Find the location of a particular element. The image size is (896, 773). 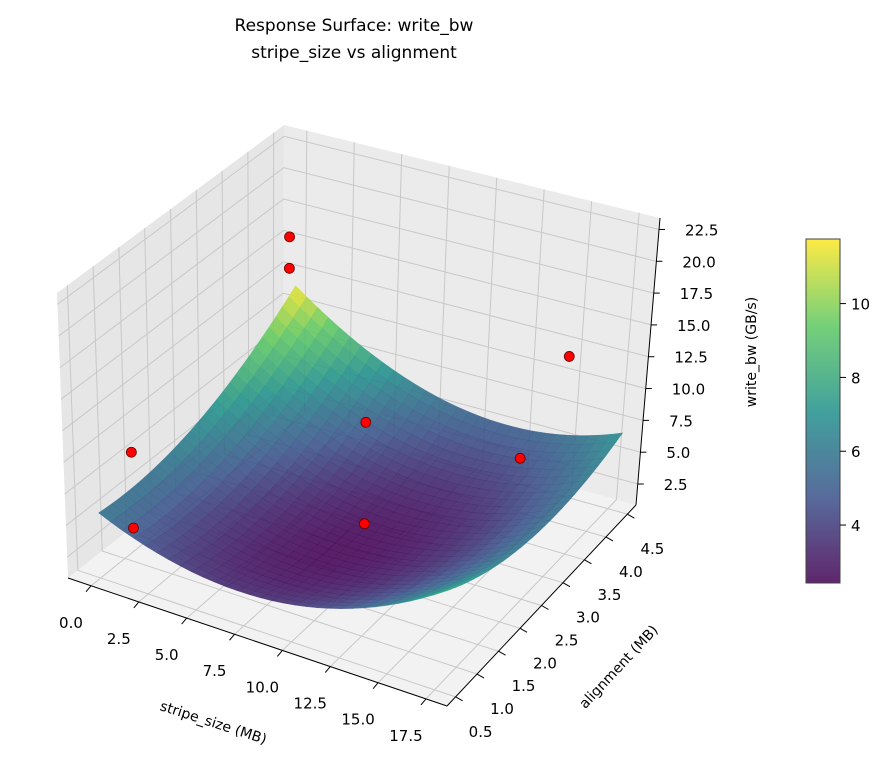

x-tick-label: 15.0 is located at coordinates (357, 720).